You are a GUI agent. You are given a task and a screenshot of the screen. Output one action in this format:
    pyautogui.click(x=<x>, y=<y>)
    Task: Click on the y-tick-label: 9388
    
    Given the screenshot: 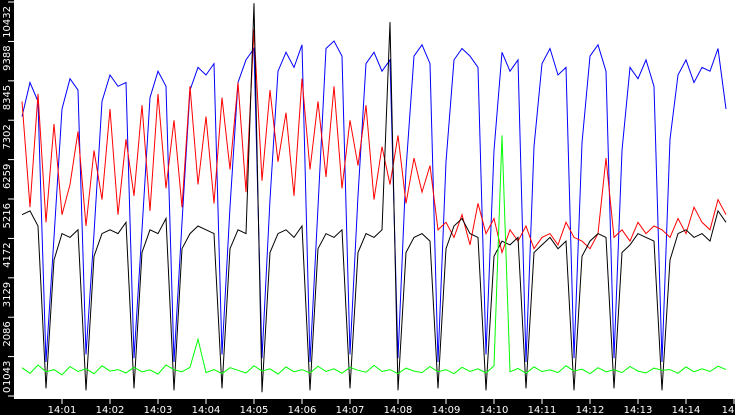 What is the action you would take?
    pyautogui.click(x=7, y=57)
    